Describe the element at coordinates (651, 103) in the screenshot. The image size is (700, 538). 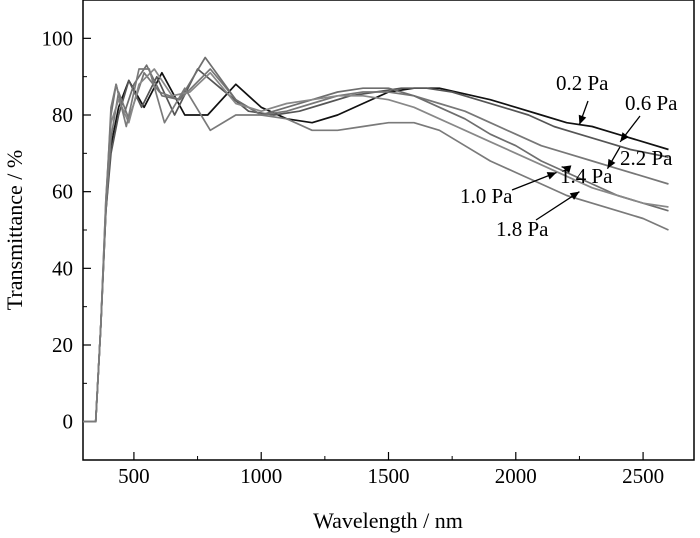
I see `series-annotation-label: 0.6 Pa` at that location.